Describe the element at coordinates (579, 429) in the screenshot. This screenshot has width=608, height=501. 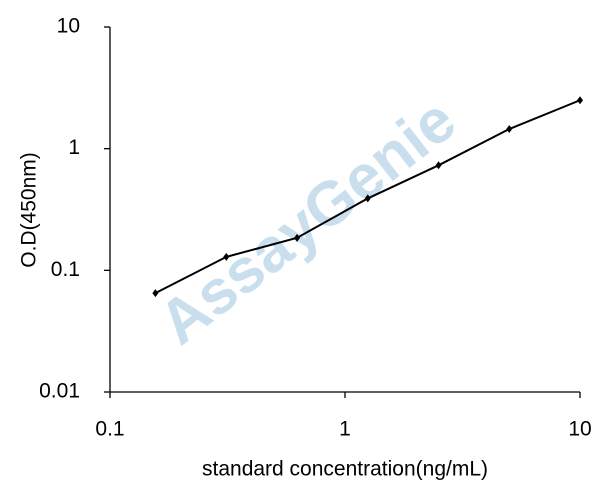
I see `x-tick-label: 10` at that location.